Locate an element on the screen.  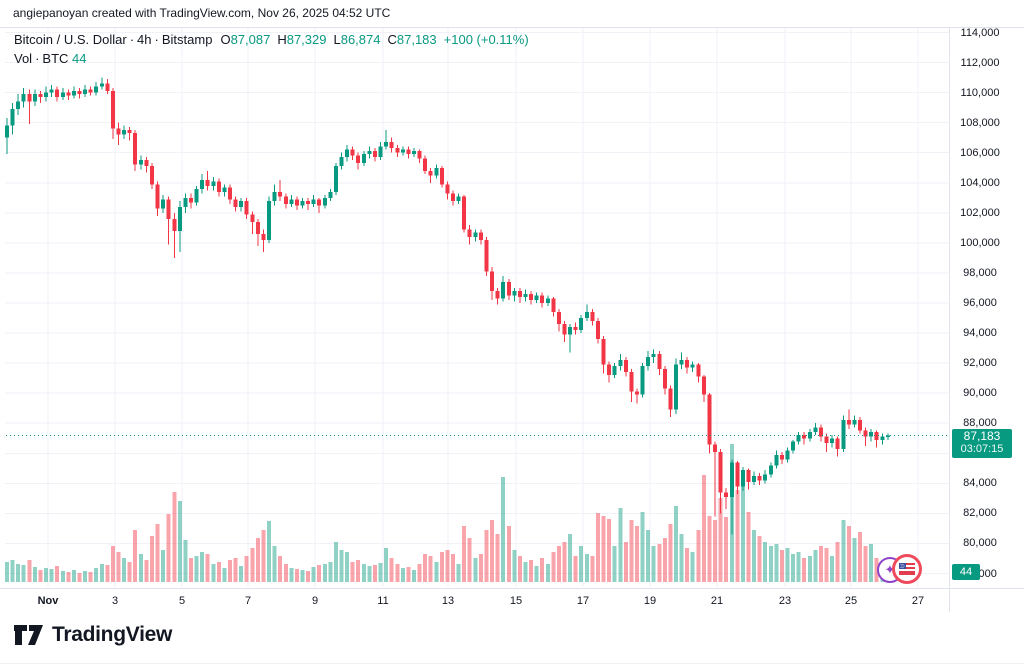
price-axis-label: 108,000 is located at coordinates (980, 122).